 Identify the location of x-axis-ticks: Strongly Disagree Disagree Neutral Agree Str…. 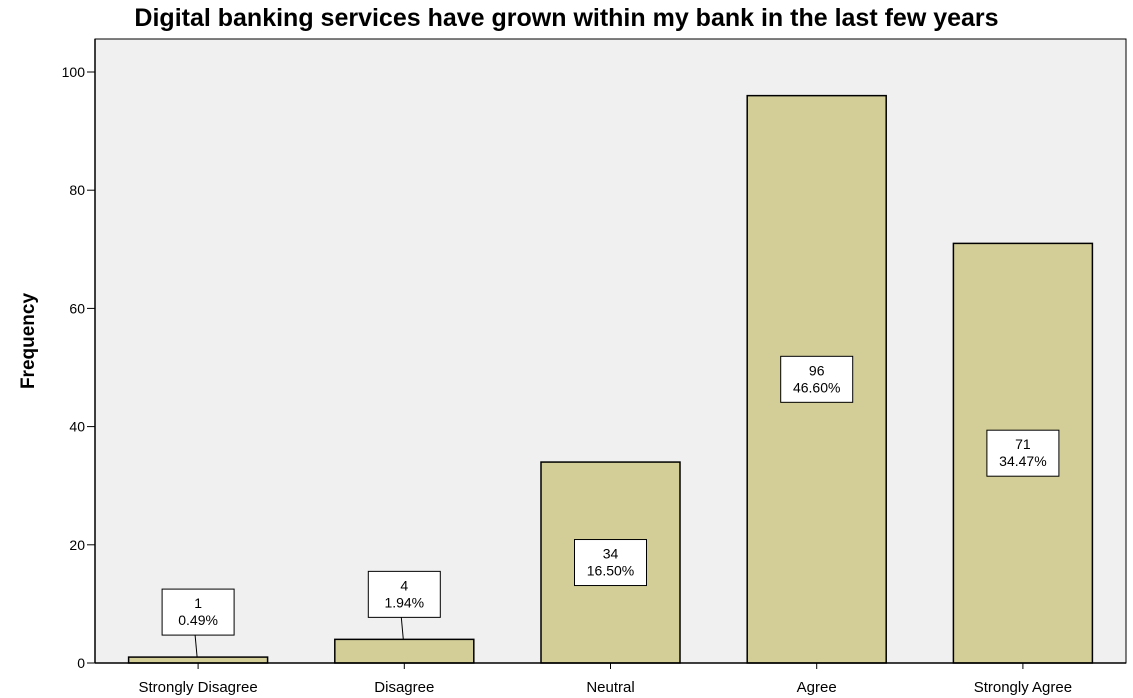
(605, 679).